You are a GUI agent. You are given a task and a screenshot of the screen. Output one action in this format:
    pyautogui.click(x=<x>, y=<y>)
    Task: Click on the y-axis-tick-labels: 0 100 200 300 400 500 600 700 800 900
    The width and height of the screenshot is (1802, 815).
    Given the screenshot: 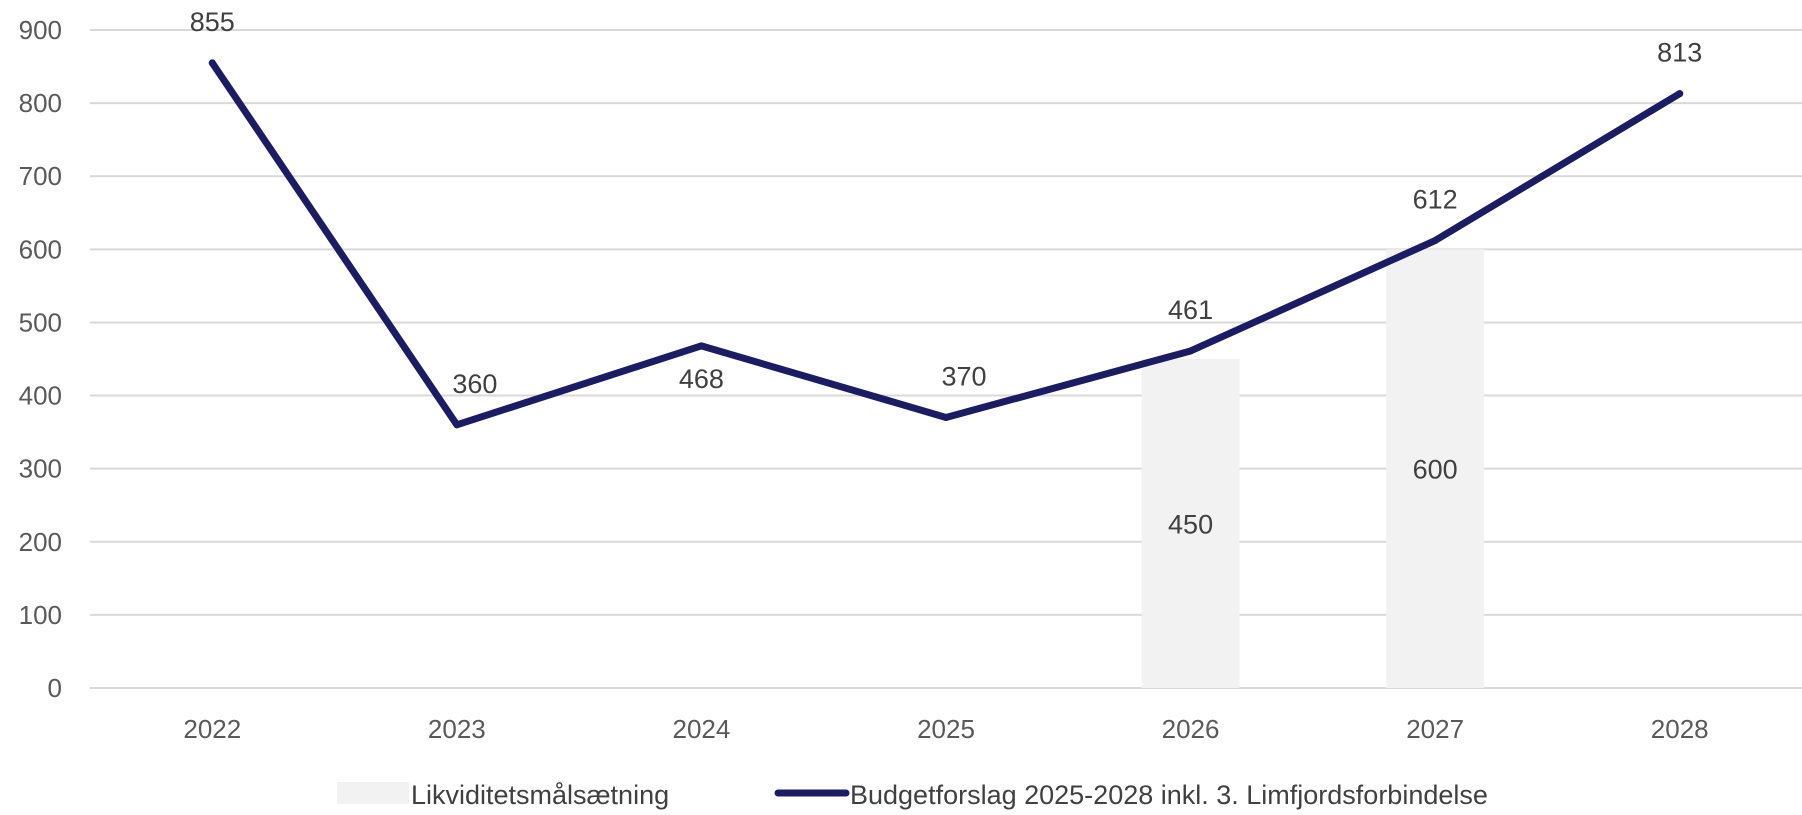 What is the action you would take?
    pyautogui.click(x=40, y=359)
    